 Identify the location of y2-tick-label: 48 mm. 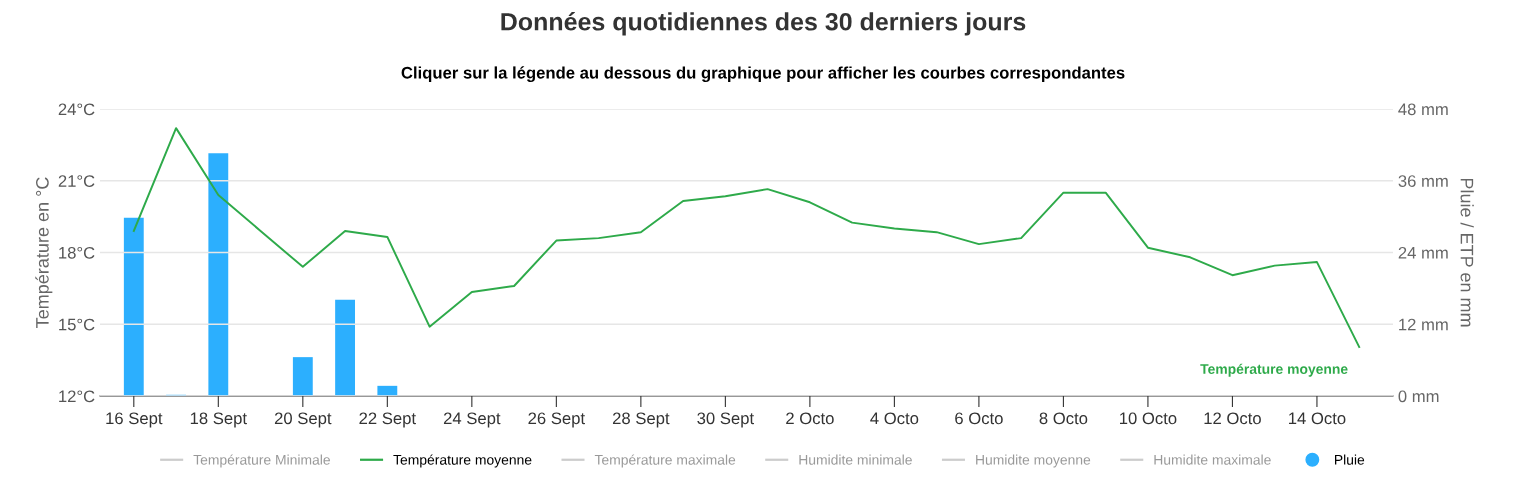
(1423, 109).